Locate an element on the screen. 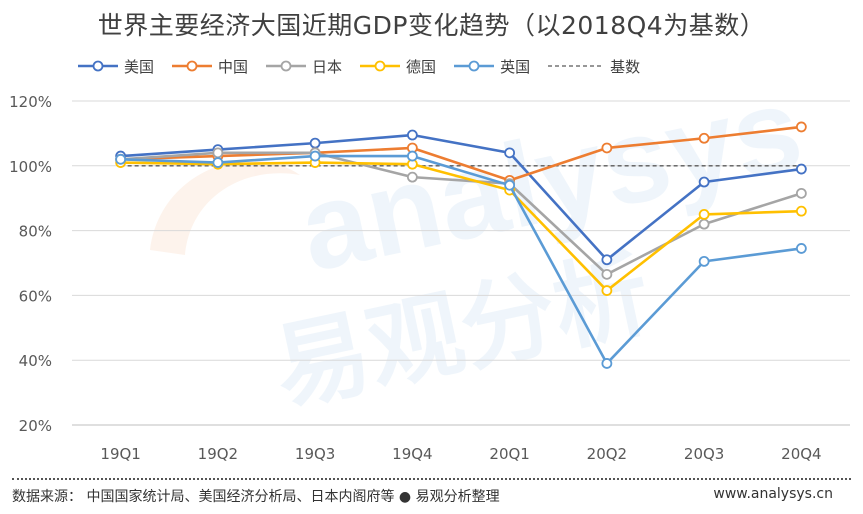 The width and height of the screenshot is (863, 514). legend-label: 基数 is located at coordinates (625, 66).